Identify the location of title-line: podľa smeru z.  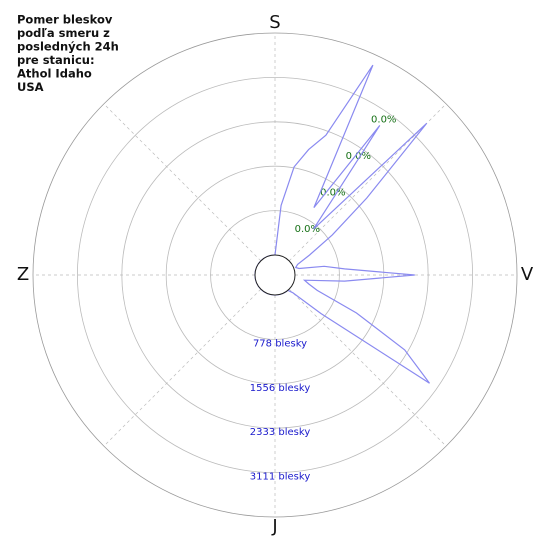
(63, 33).